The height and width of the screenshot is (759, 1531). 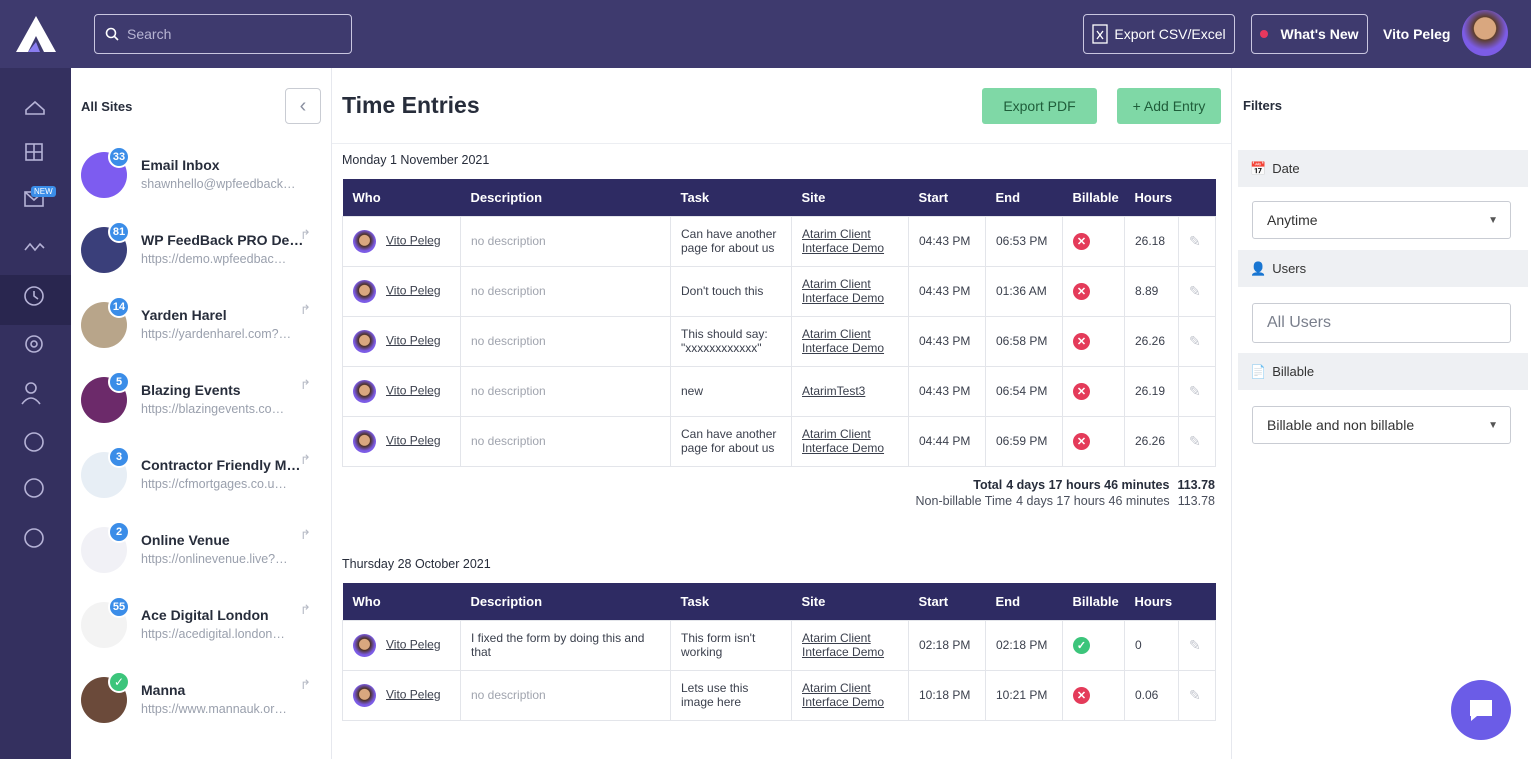 What do you see at coordinates (1485, 33) in the screenshot?
I see `user-avatar` at bounding box center [1485, 33].